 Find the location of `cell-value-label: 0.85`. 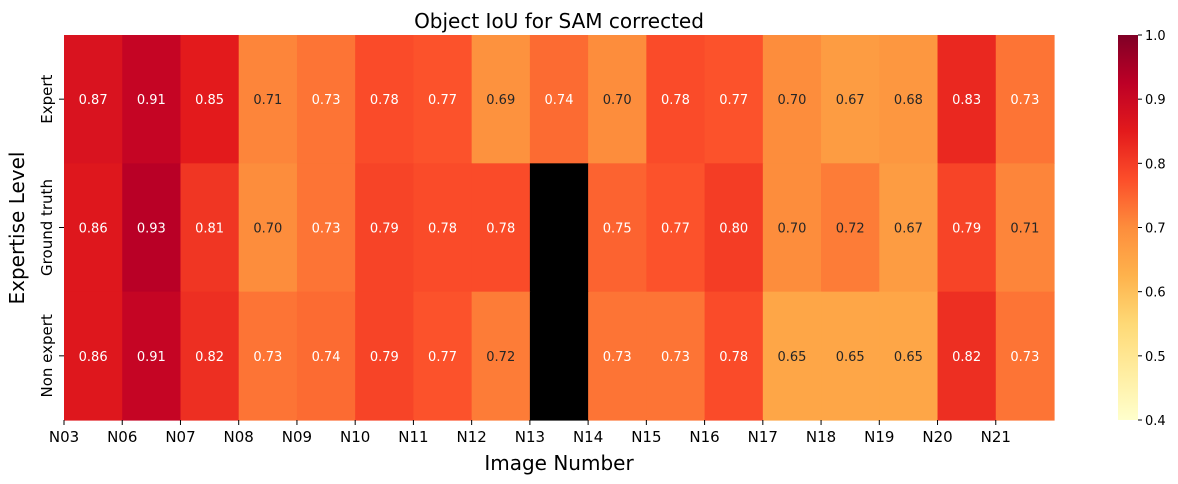

cell-value-label: 0.85 is located at coordinates (209, 100).